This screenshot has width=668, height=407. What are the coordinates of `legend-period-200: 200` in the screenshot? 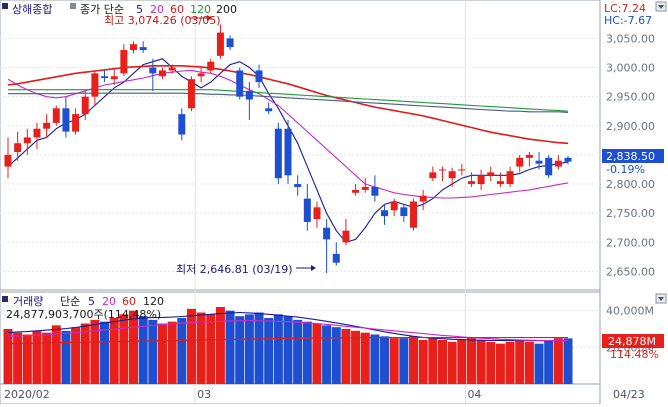 It's located at (226, 9).